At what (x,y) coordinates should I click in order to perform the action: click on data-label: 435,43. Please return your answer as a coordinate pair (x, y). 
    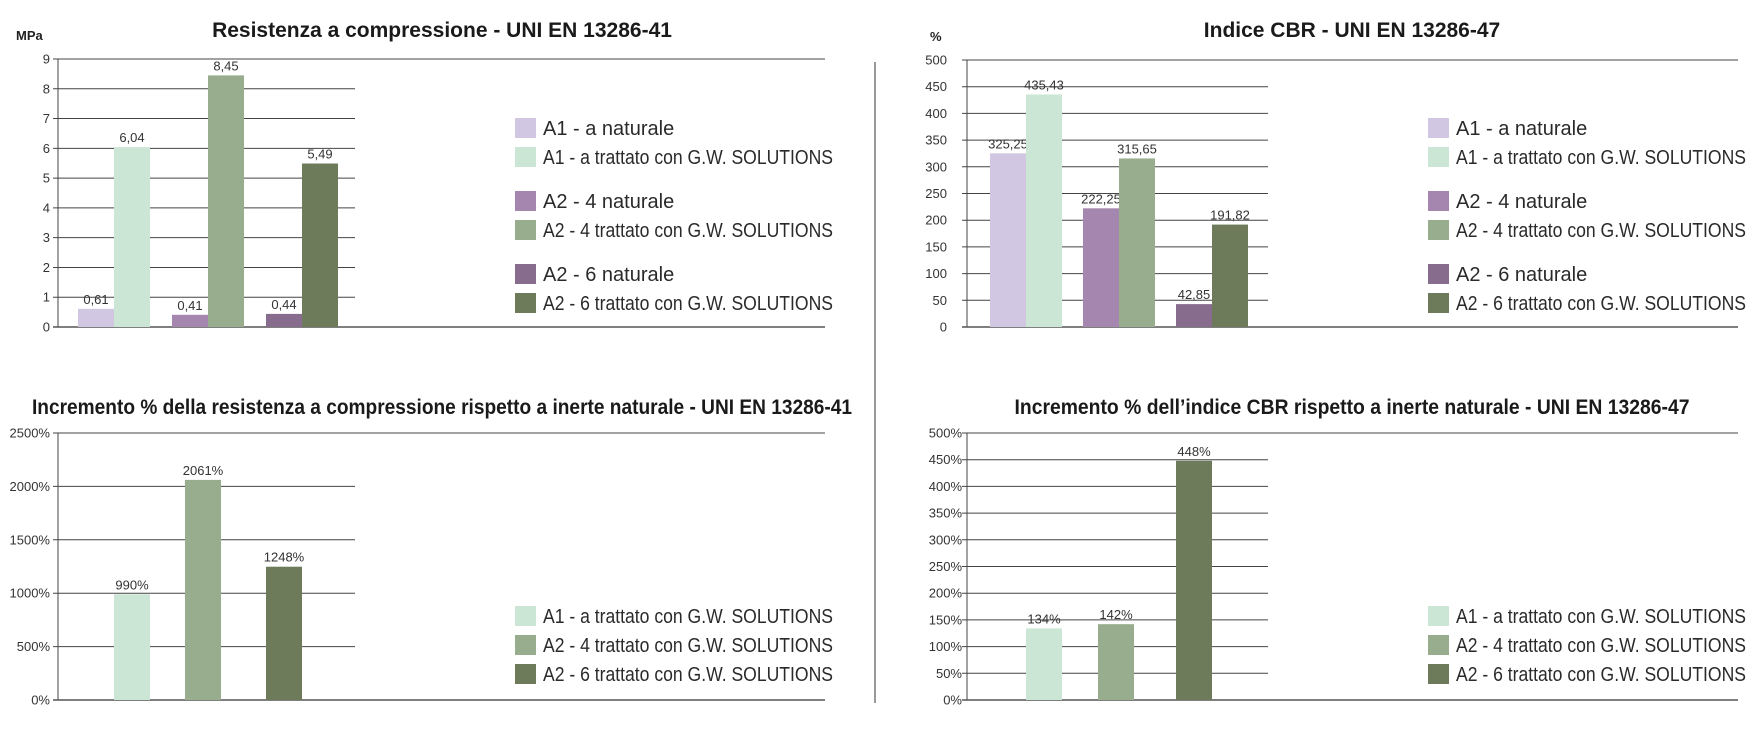
    Looking at the image, I should click on (1044, 84).